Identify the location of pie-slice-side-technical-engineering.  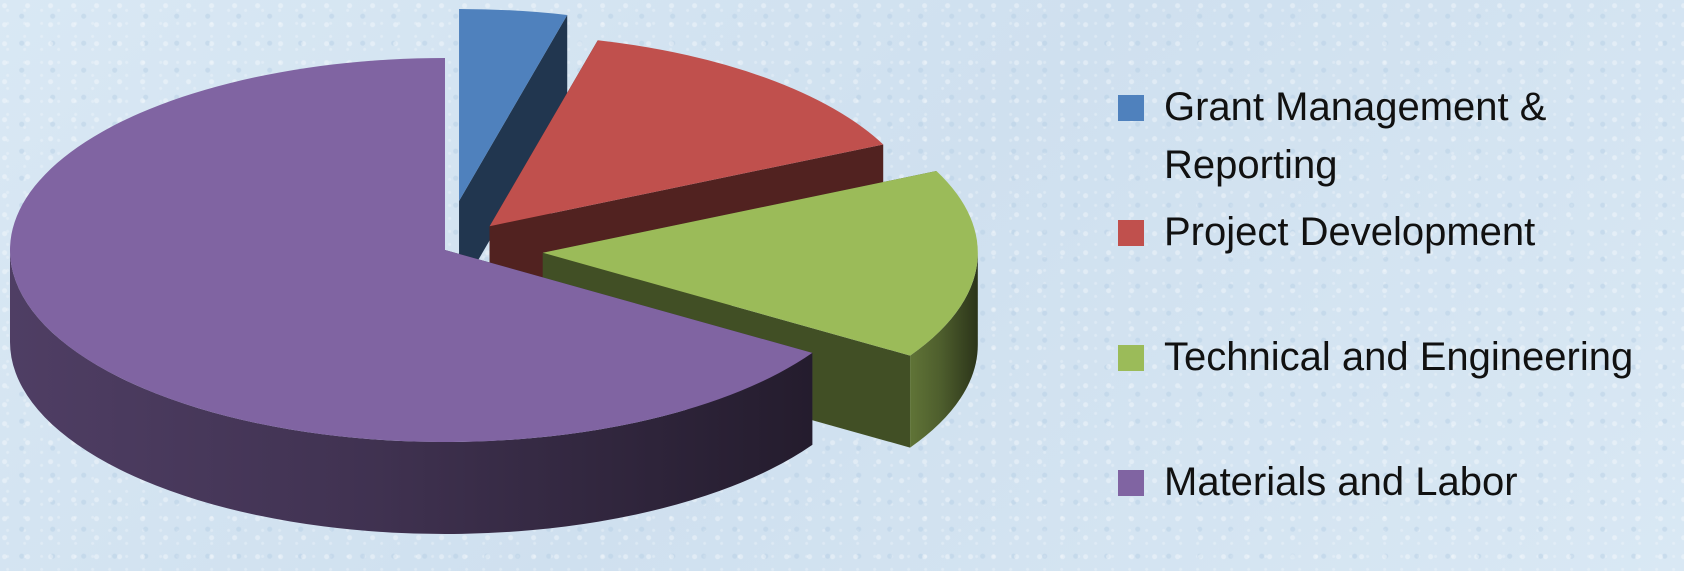
(944, 350).